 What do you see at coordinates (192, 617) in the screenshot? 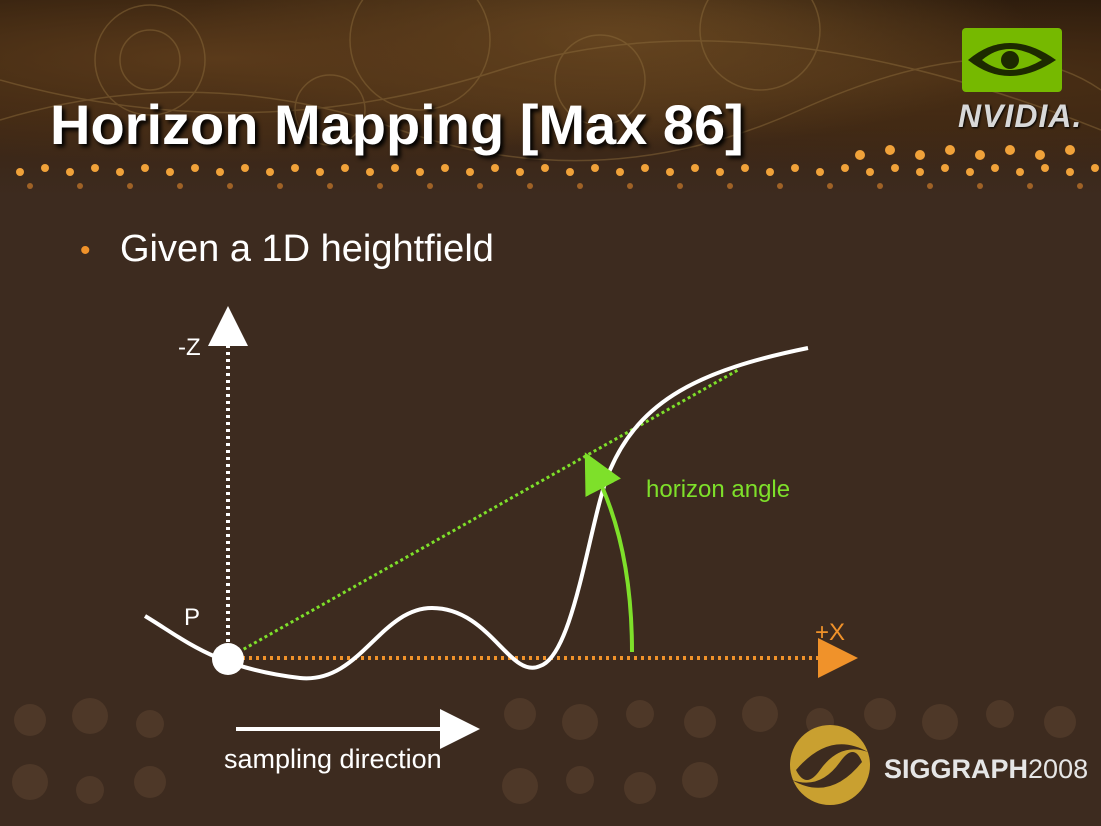
I see `point-p-label: P` at bounding box center [192, 617].